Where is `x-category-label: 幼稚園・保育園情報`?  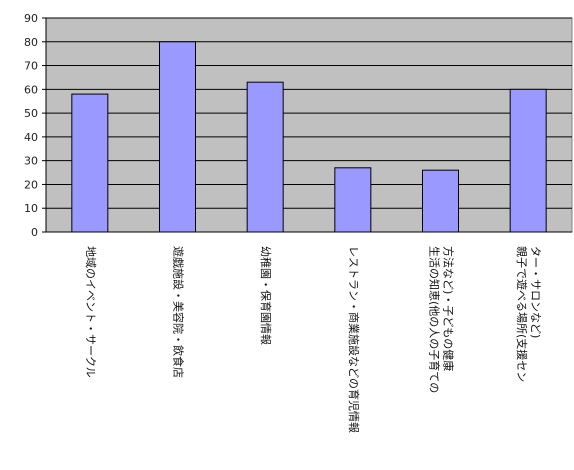
x-category-label: 幼稚園・保育園情報 is located at coordinates (266, 295).